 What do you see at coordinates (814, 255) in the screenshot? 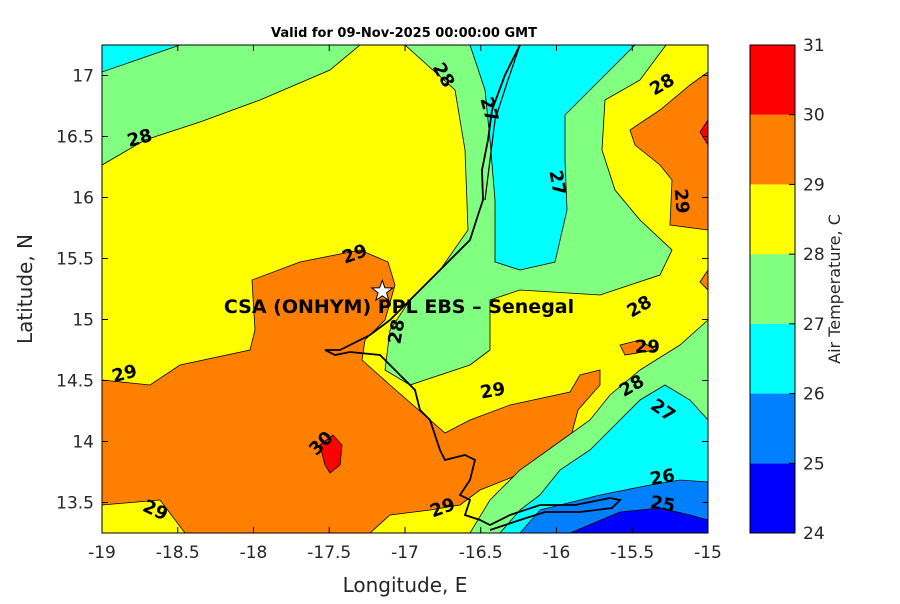
I see `colorbar-tick-label: 28` at bounding box center [814, 255].